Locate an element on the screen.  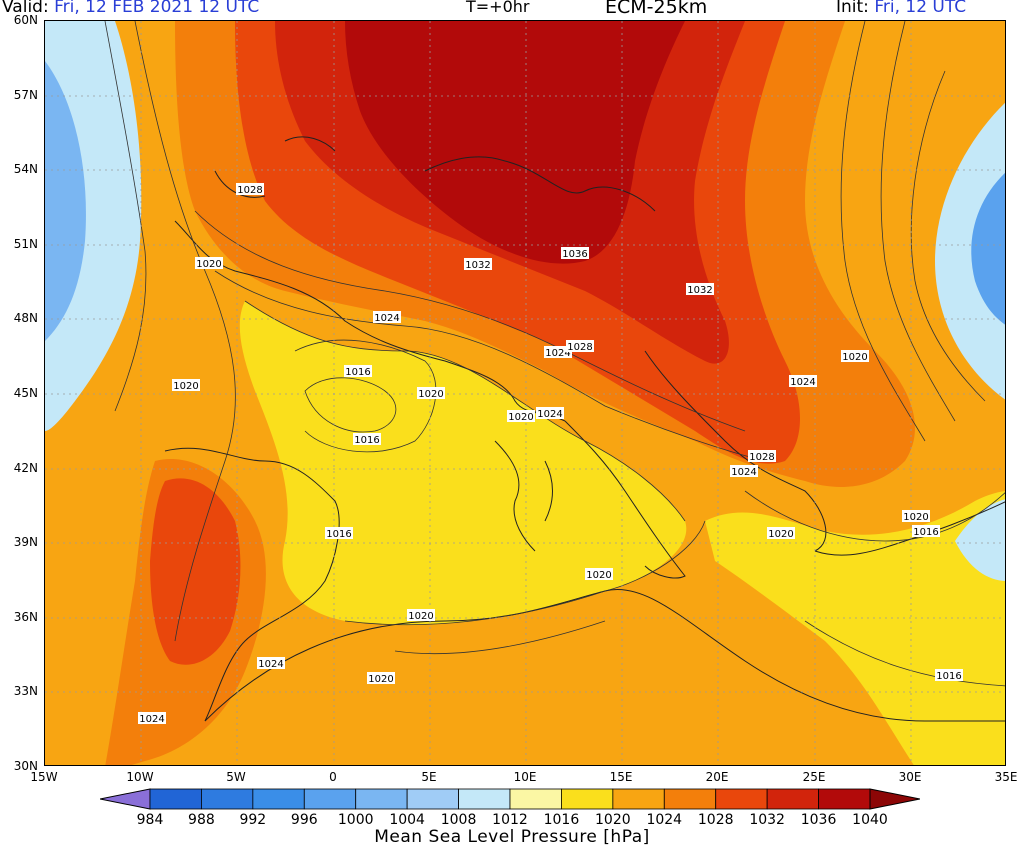
lat-label: 57N is located at coordinates (25, 95).